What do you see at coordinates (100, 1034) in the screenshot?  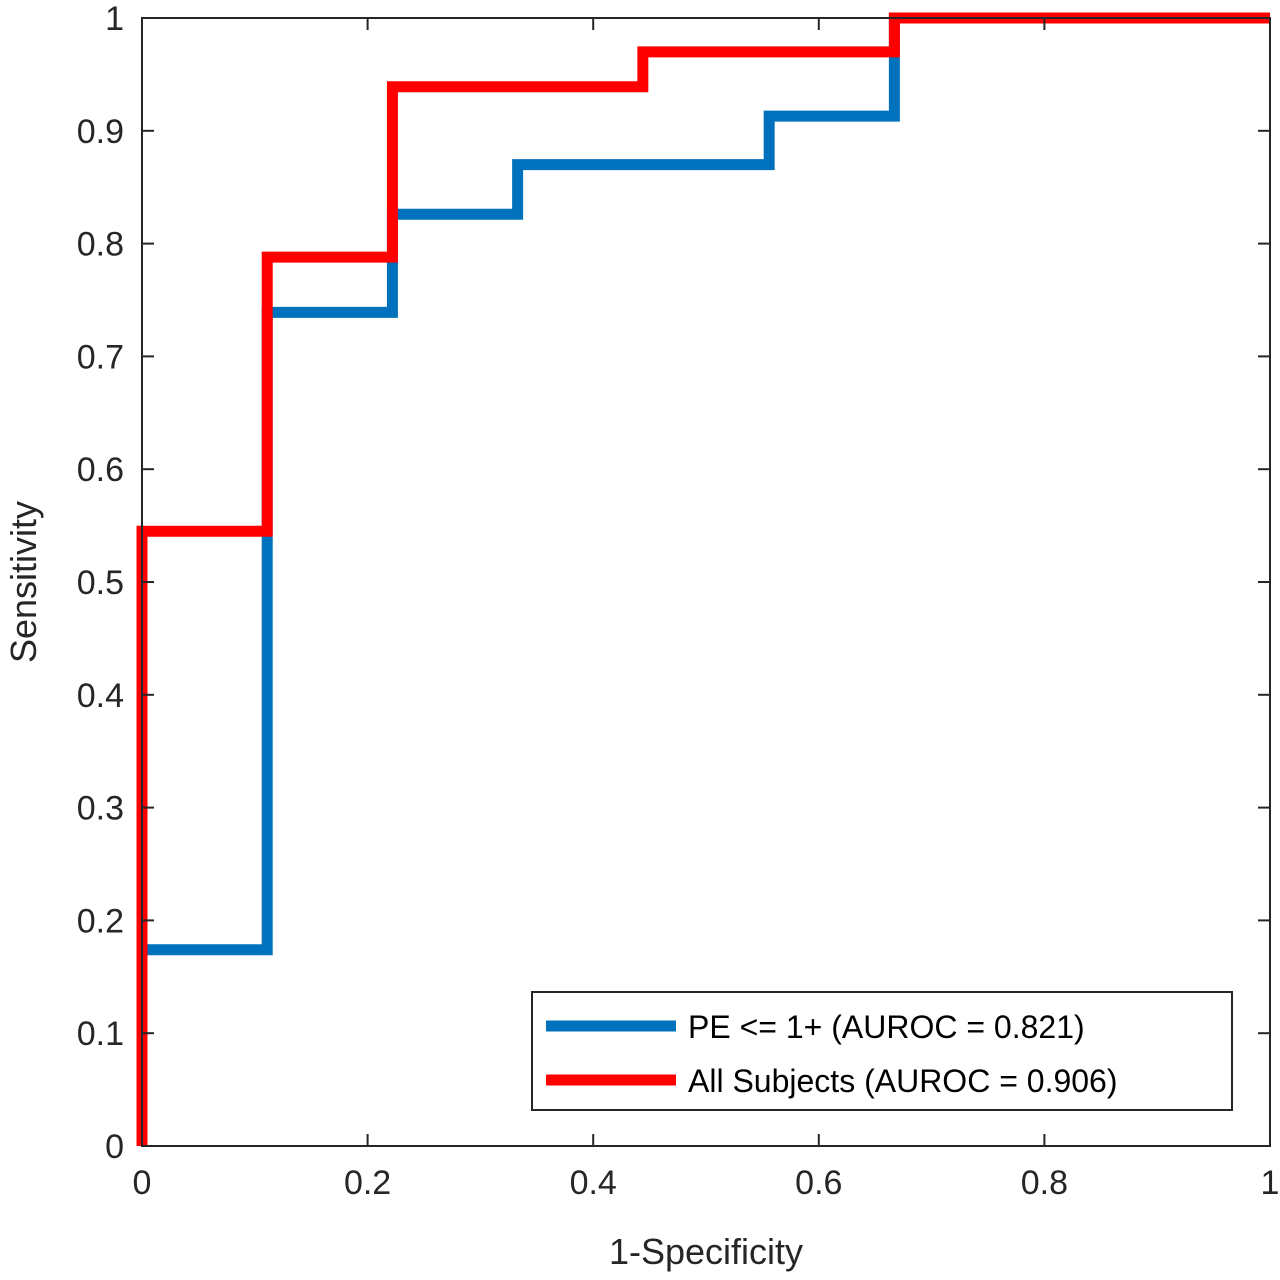 I see `y-tick-label: 0.1` at bounding box center [100, 1034].